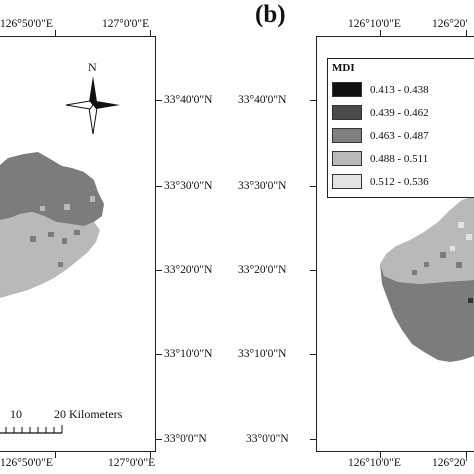 The image size is (474, 474). What do you see at coordinates (461, 236) in the screenshot?
I see `raster-speckles-b` at bounding box center [461, 236].